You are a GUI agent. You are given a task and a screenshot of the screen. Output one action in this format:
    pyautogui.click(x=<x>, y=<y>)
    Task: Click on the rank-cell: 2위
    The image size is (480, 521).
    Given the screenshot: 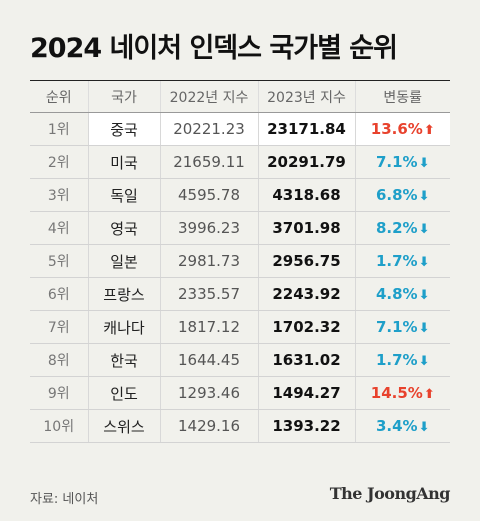 What is the action you would take?
    pyautogui.click(x=59, y=162)
    